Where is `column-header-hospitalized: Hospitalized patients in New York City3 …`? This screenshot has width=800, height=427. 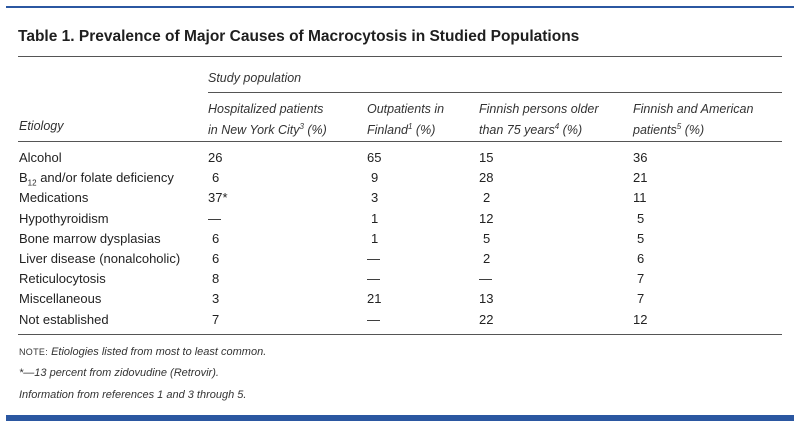
column-header-hospitalized: Hospitalized patients in New York City3 … is located at coordinates (267, 120).